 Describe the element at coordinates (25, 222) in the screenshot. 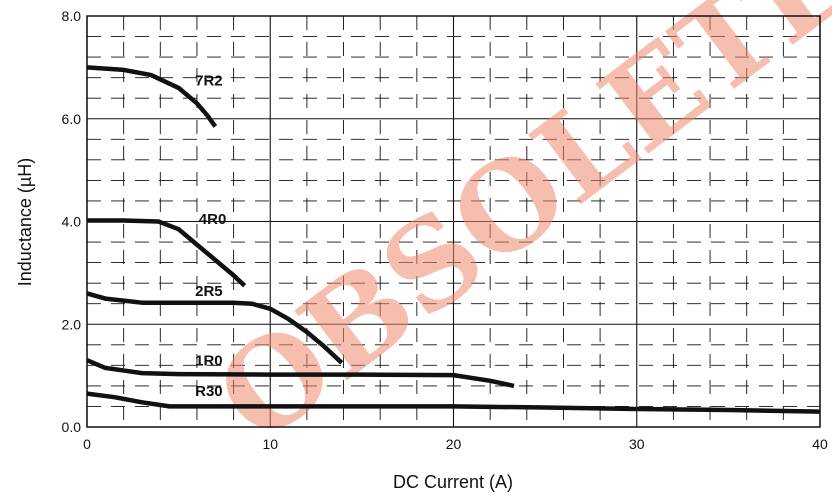

I see `y-axis-label: Inductance (µH)` at that location.